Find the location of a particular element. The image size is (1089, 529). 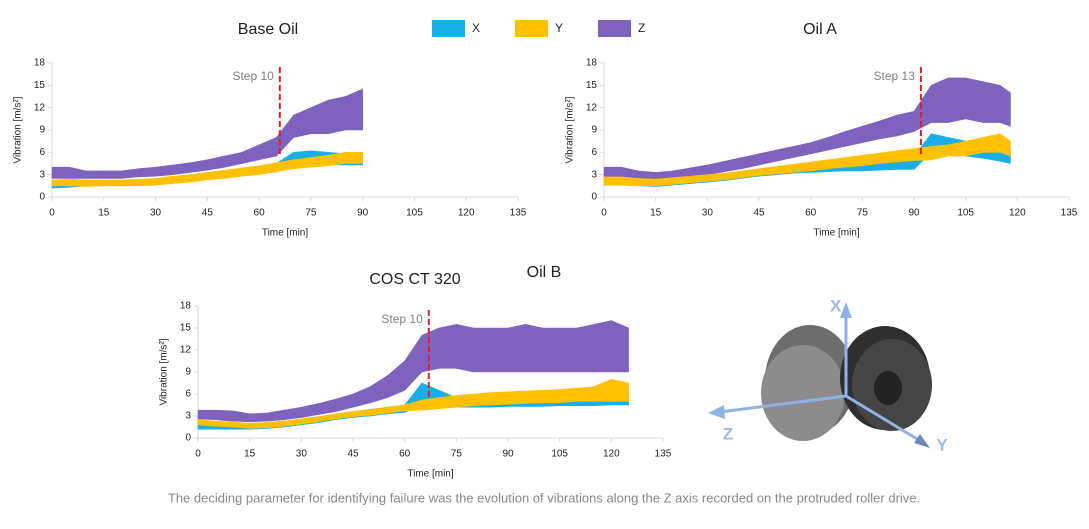

roller-face is located at coordinates (803, 393).